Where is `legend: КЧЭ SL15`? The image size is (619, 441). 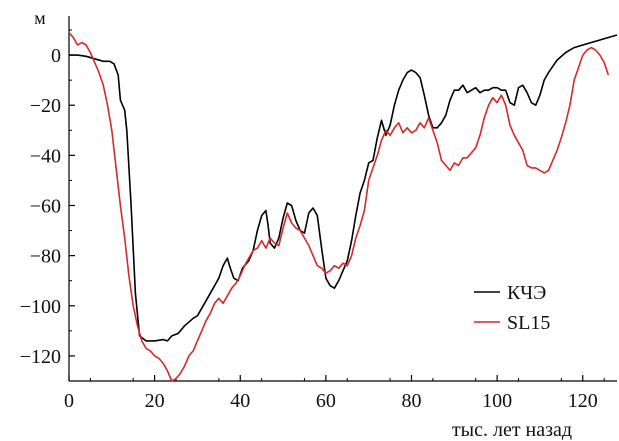 legend: КЧЭ SL15 is located at coordinates (512, 308).